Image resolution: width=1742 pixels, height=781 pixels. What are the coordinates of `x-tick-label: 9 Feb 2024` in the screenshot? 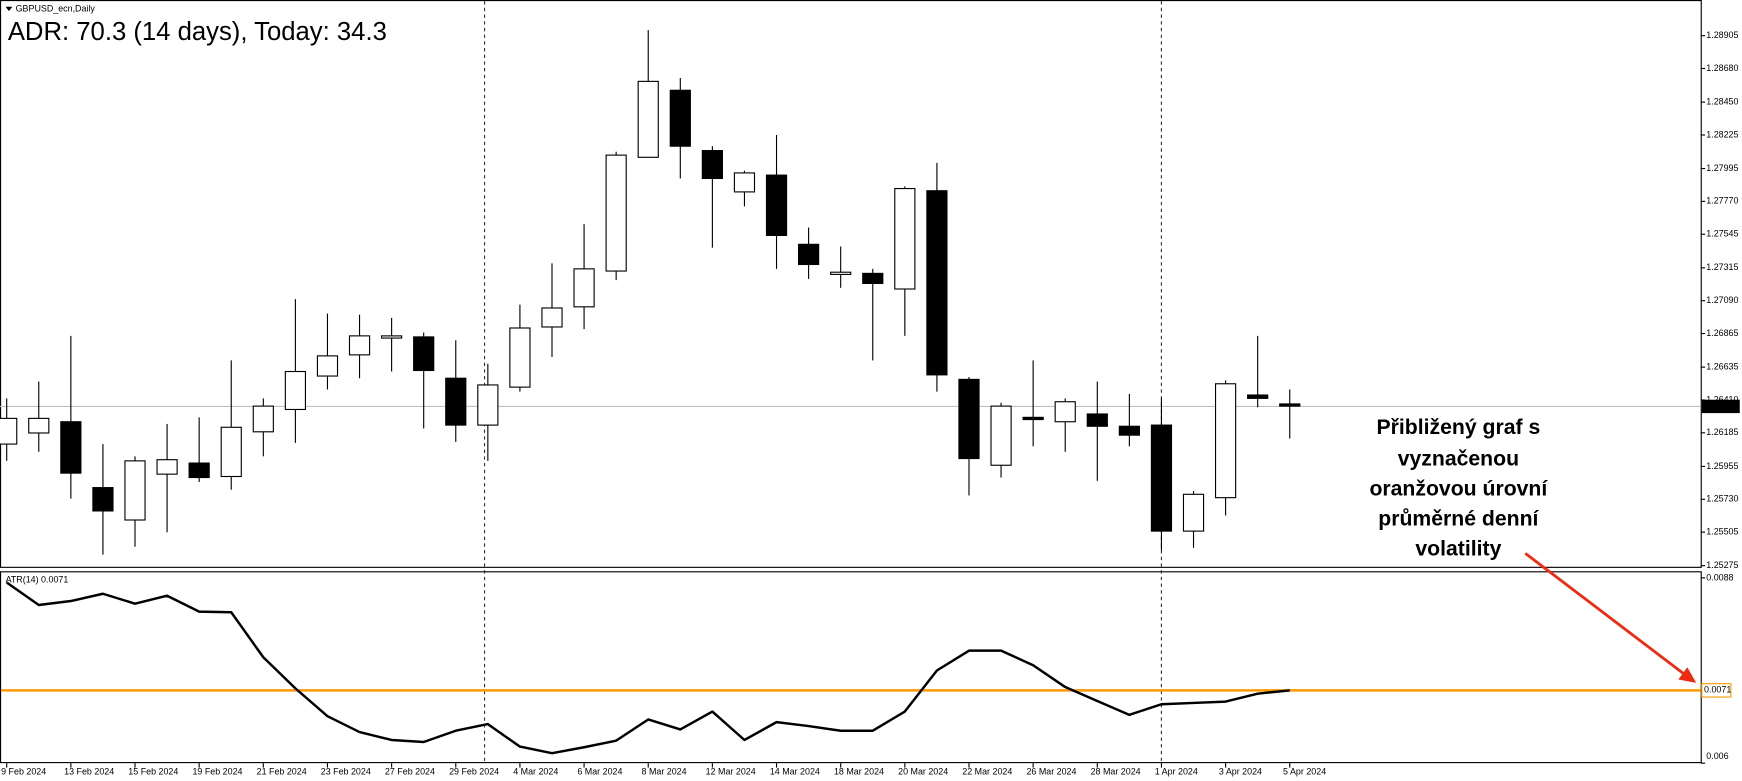 It's located at (23, 771).